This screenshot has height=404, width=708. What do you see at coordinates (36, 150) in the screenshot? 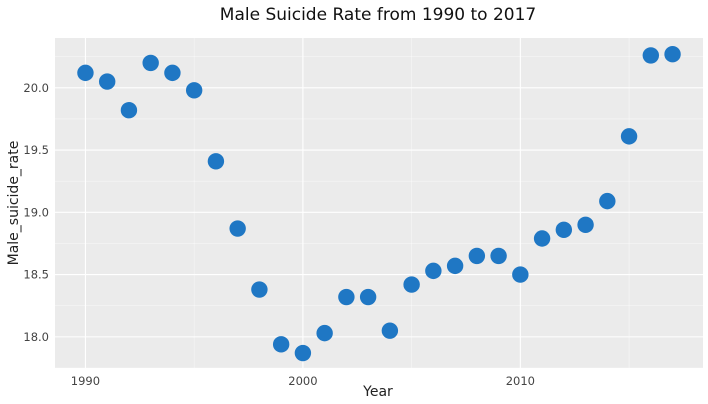
I see `y-tick-label: 19.5` at bounding box center [36, 150].